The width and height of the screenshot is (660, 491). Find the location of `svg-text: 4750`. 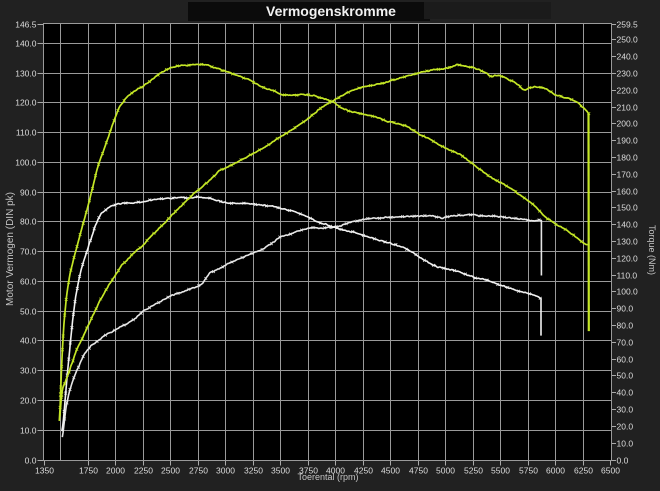

svg-text: 4750 is located at coordinates (418, 471).